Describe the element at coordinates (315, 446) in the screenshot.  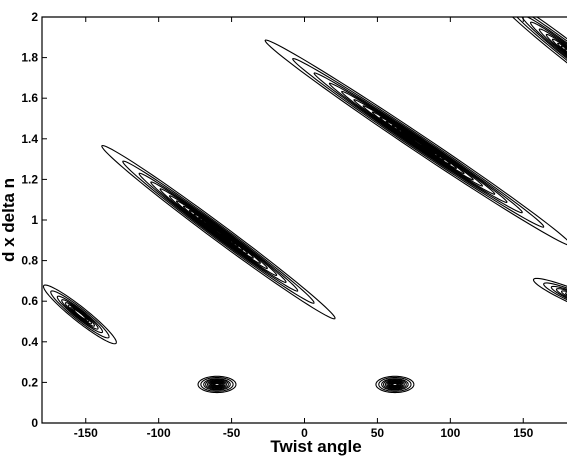
I see `x-axis-title: Twist angle` at that location.